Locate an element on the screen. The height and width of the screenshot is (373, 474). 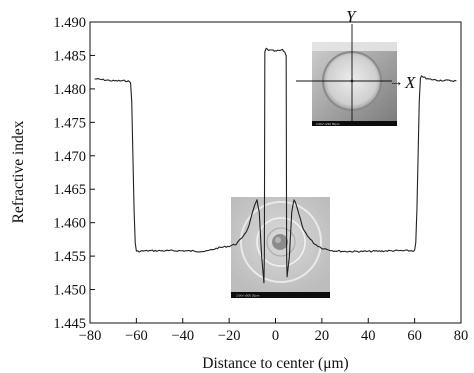
y-tick-label: 1.460 is located at coordinates (69, 224).